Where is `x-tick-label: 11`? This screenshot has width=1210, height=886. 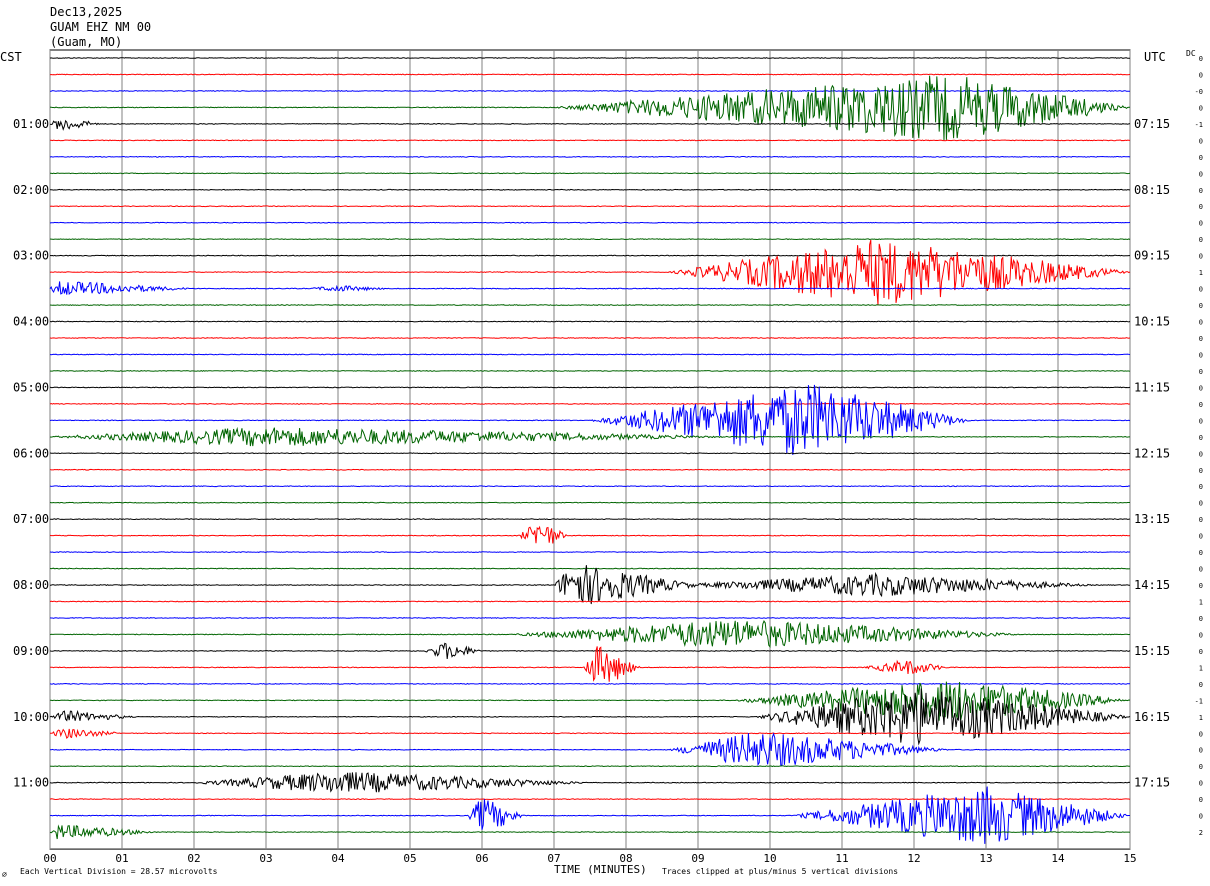 x-tick-label: 11 is located at coordinates (841, 858).